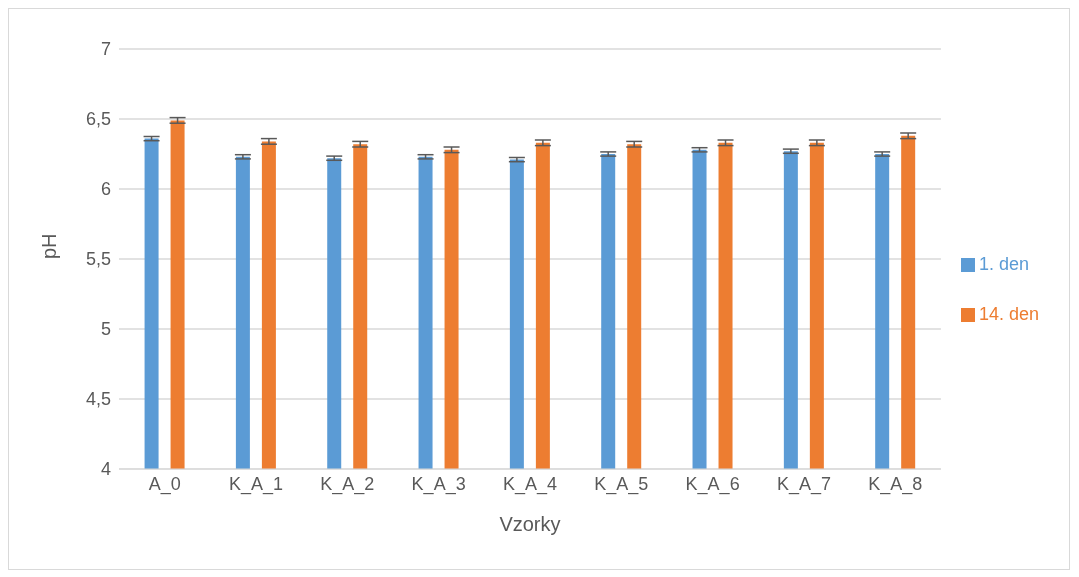 This screenshot has width=1079, height=577. I want to click on legend-label: 14. den, so click(1008, 314).